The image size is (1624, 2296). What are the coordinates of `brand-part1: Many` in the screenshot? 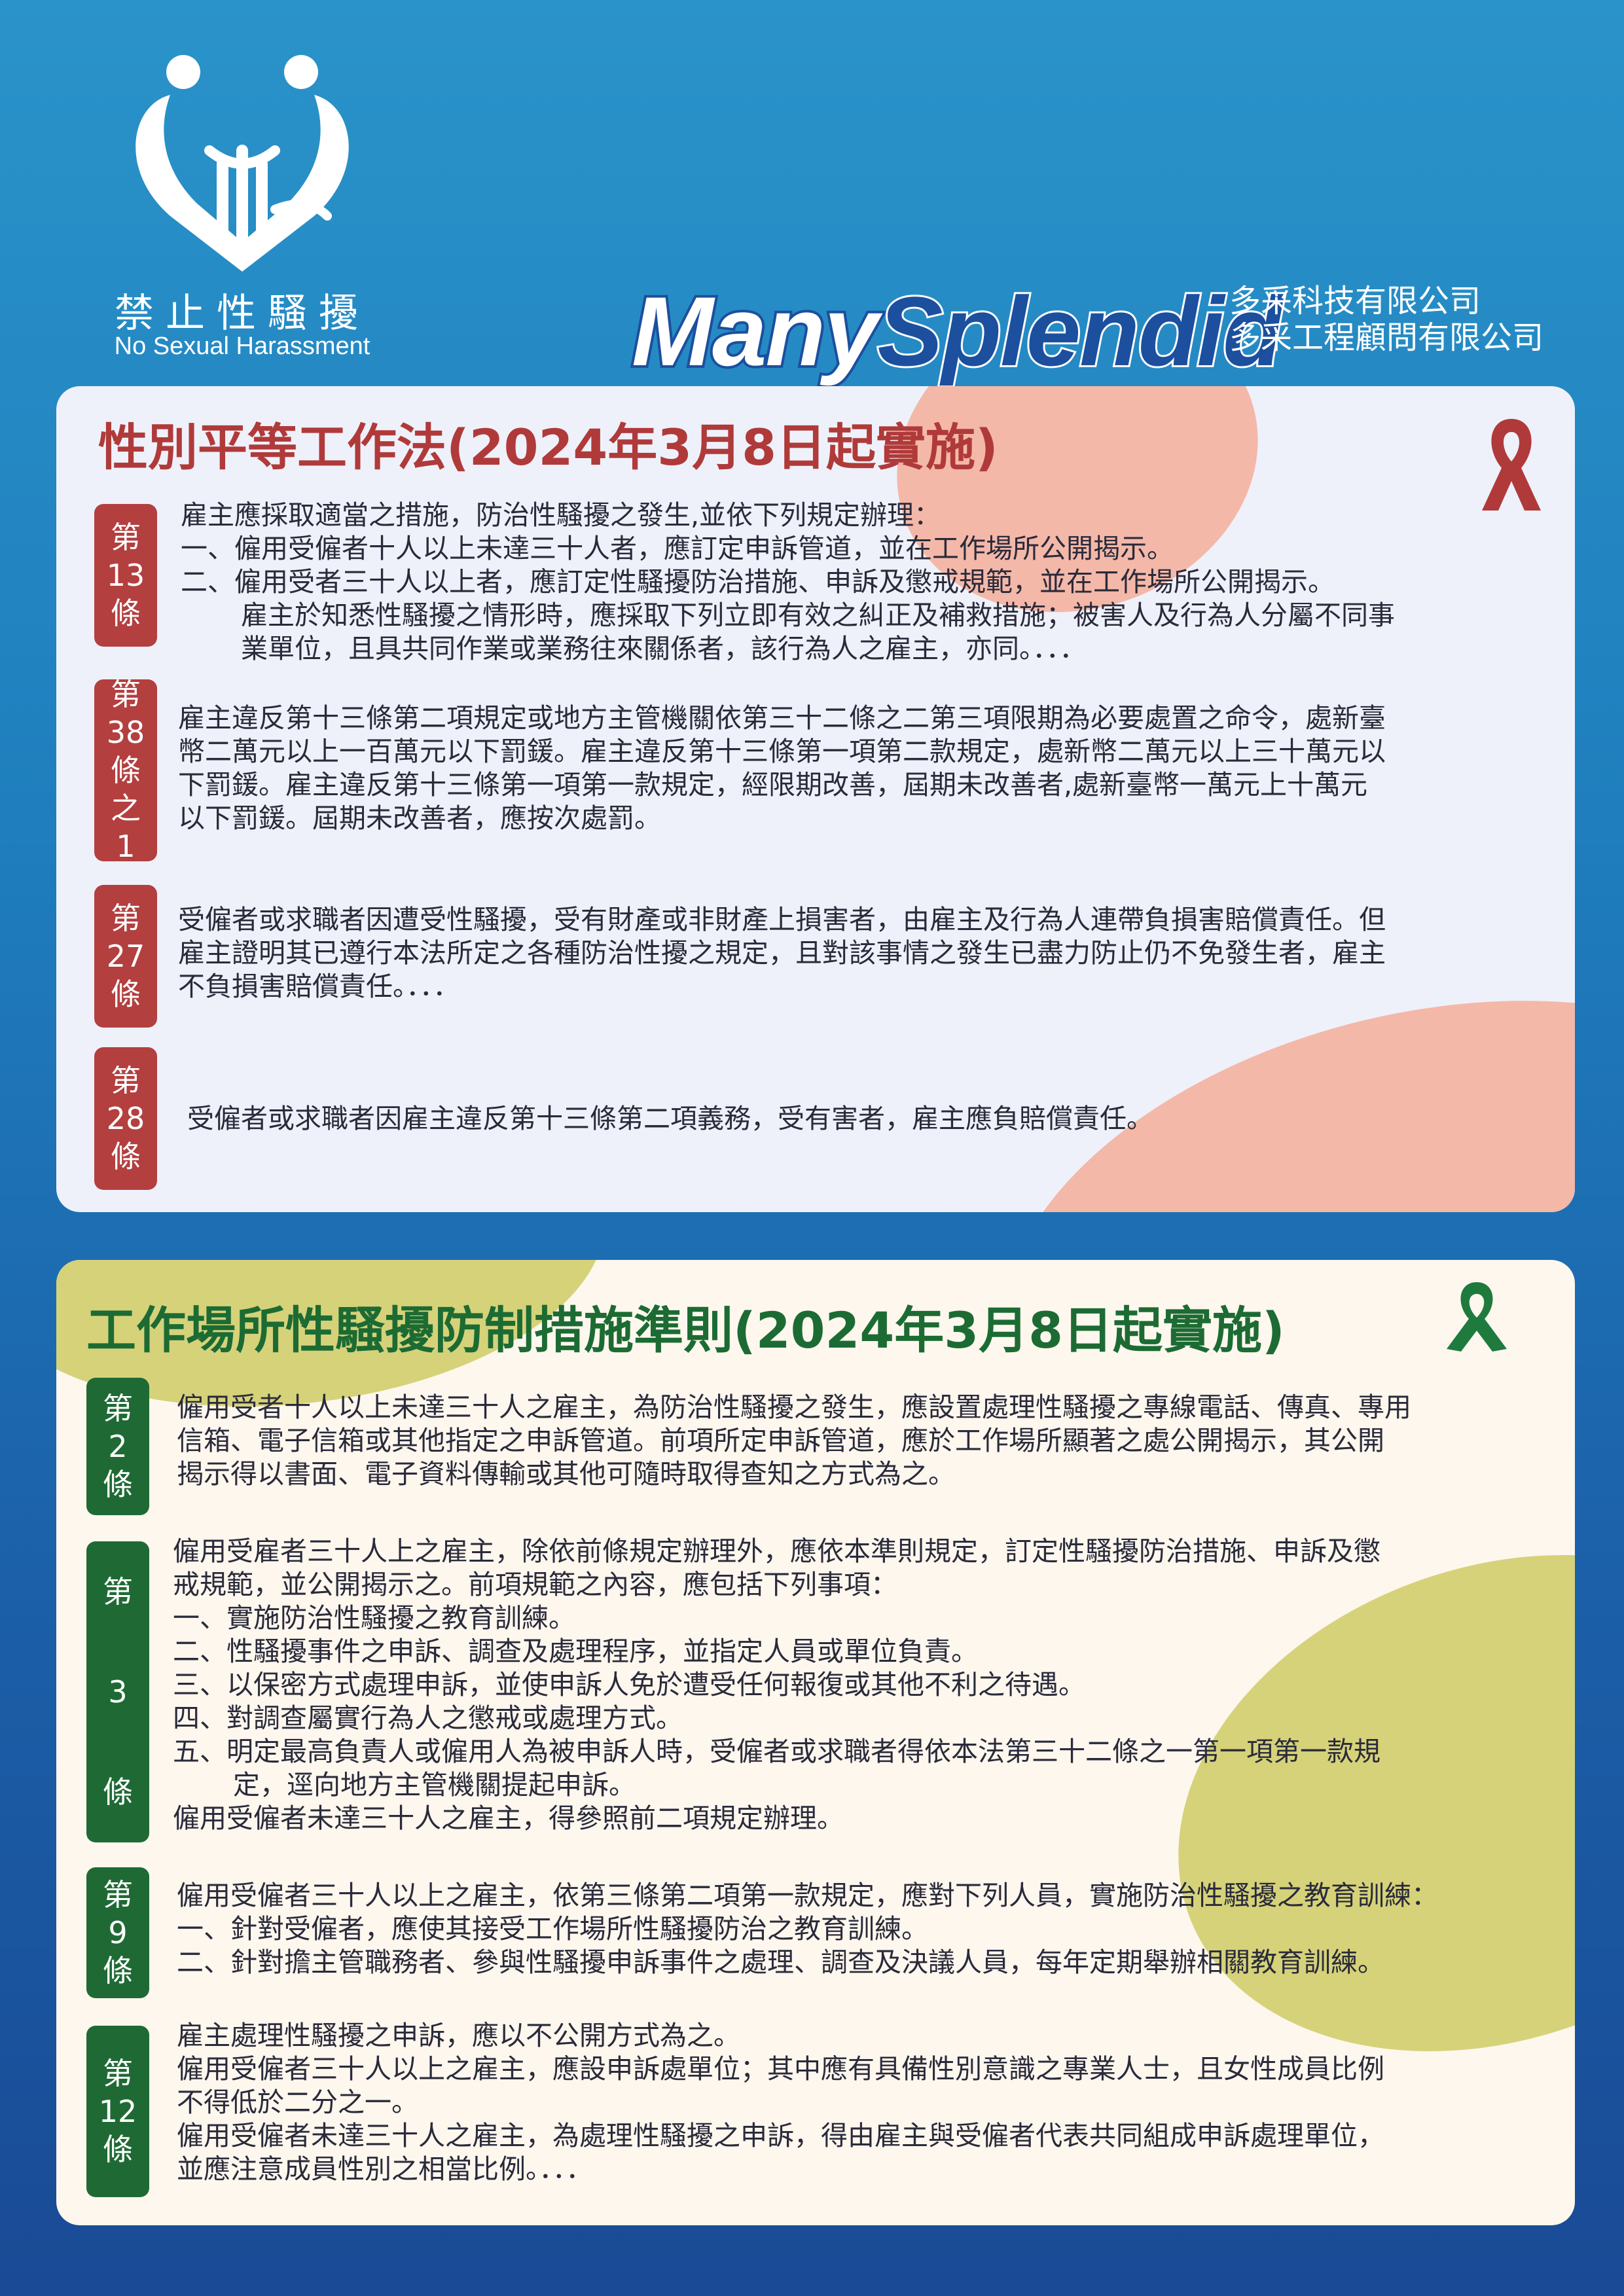 It's located at (755, 331).